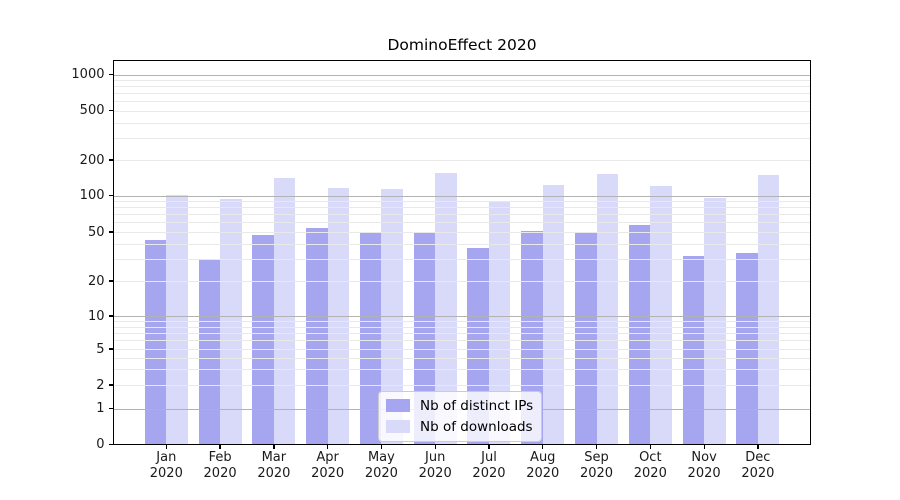 The width and height of the screenshot is (900, 500). I want to click on bar-ips-mar, so click(263, 340).